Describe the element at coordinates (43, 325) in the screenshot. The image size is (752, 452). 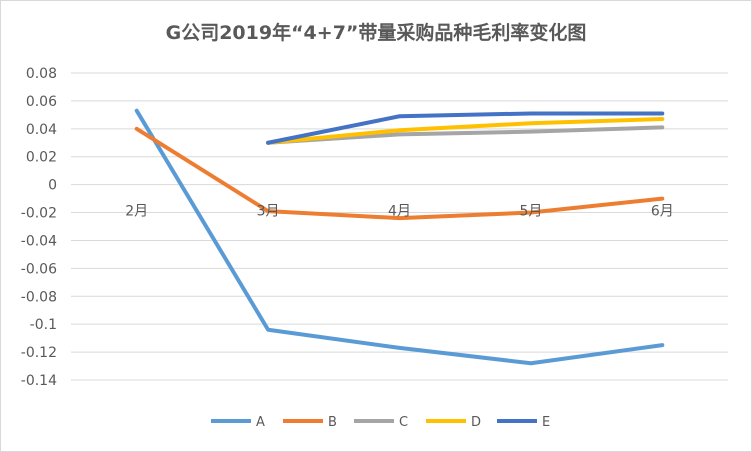
I see `y-tick-label: -0.1` at that location.